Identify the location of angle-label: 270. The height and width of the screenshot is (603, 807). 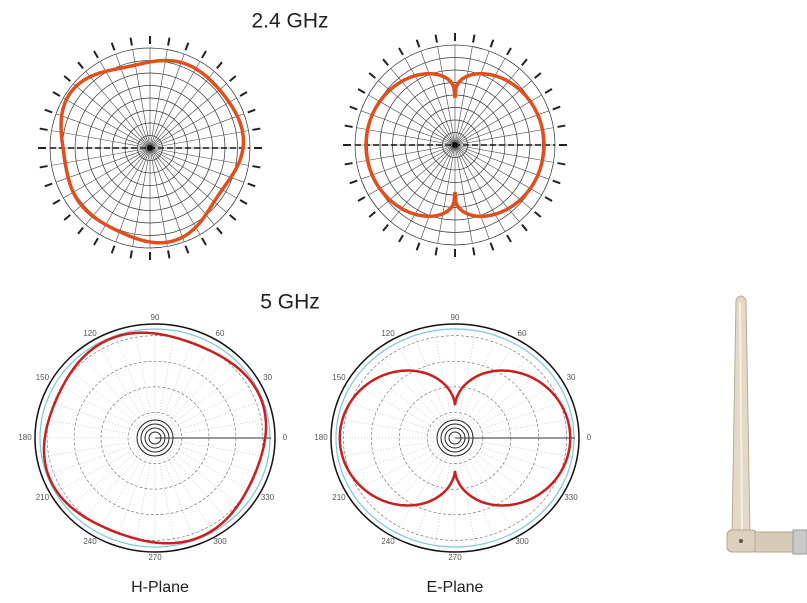
(455, 557).